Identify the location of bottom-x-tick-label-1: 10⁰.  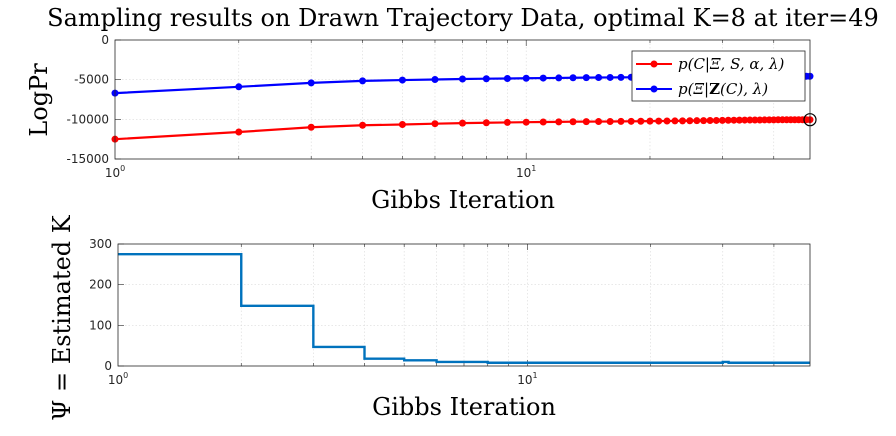
(118, 379).